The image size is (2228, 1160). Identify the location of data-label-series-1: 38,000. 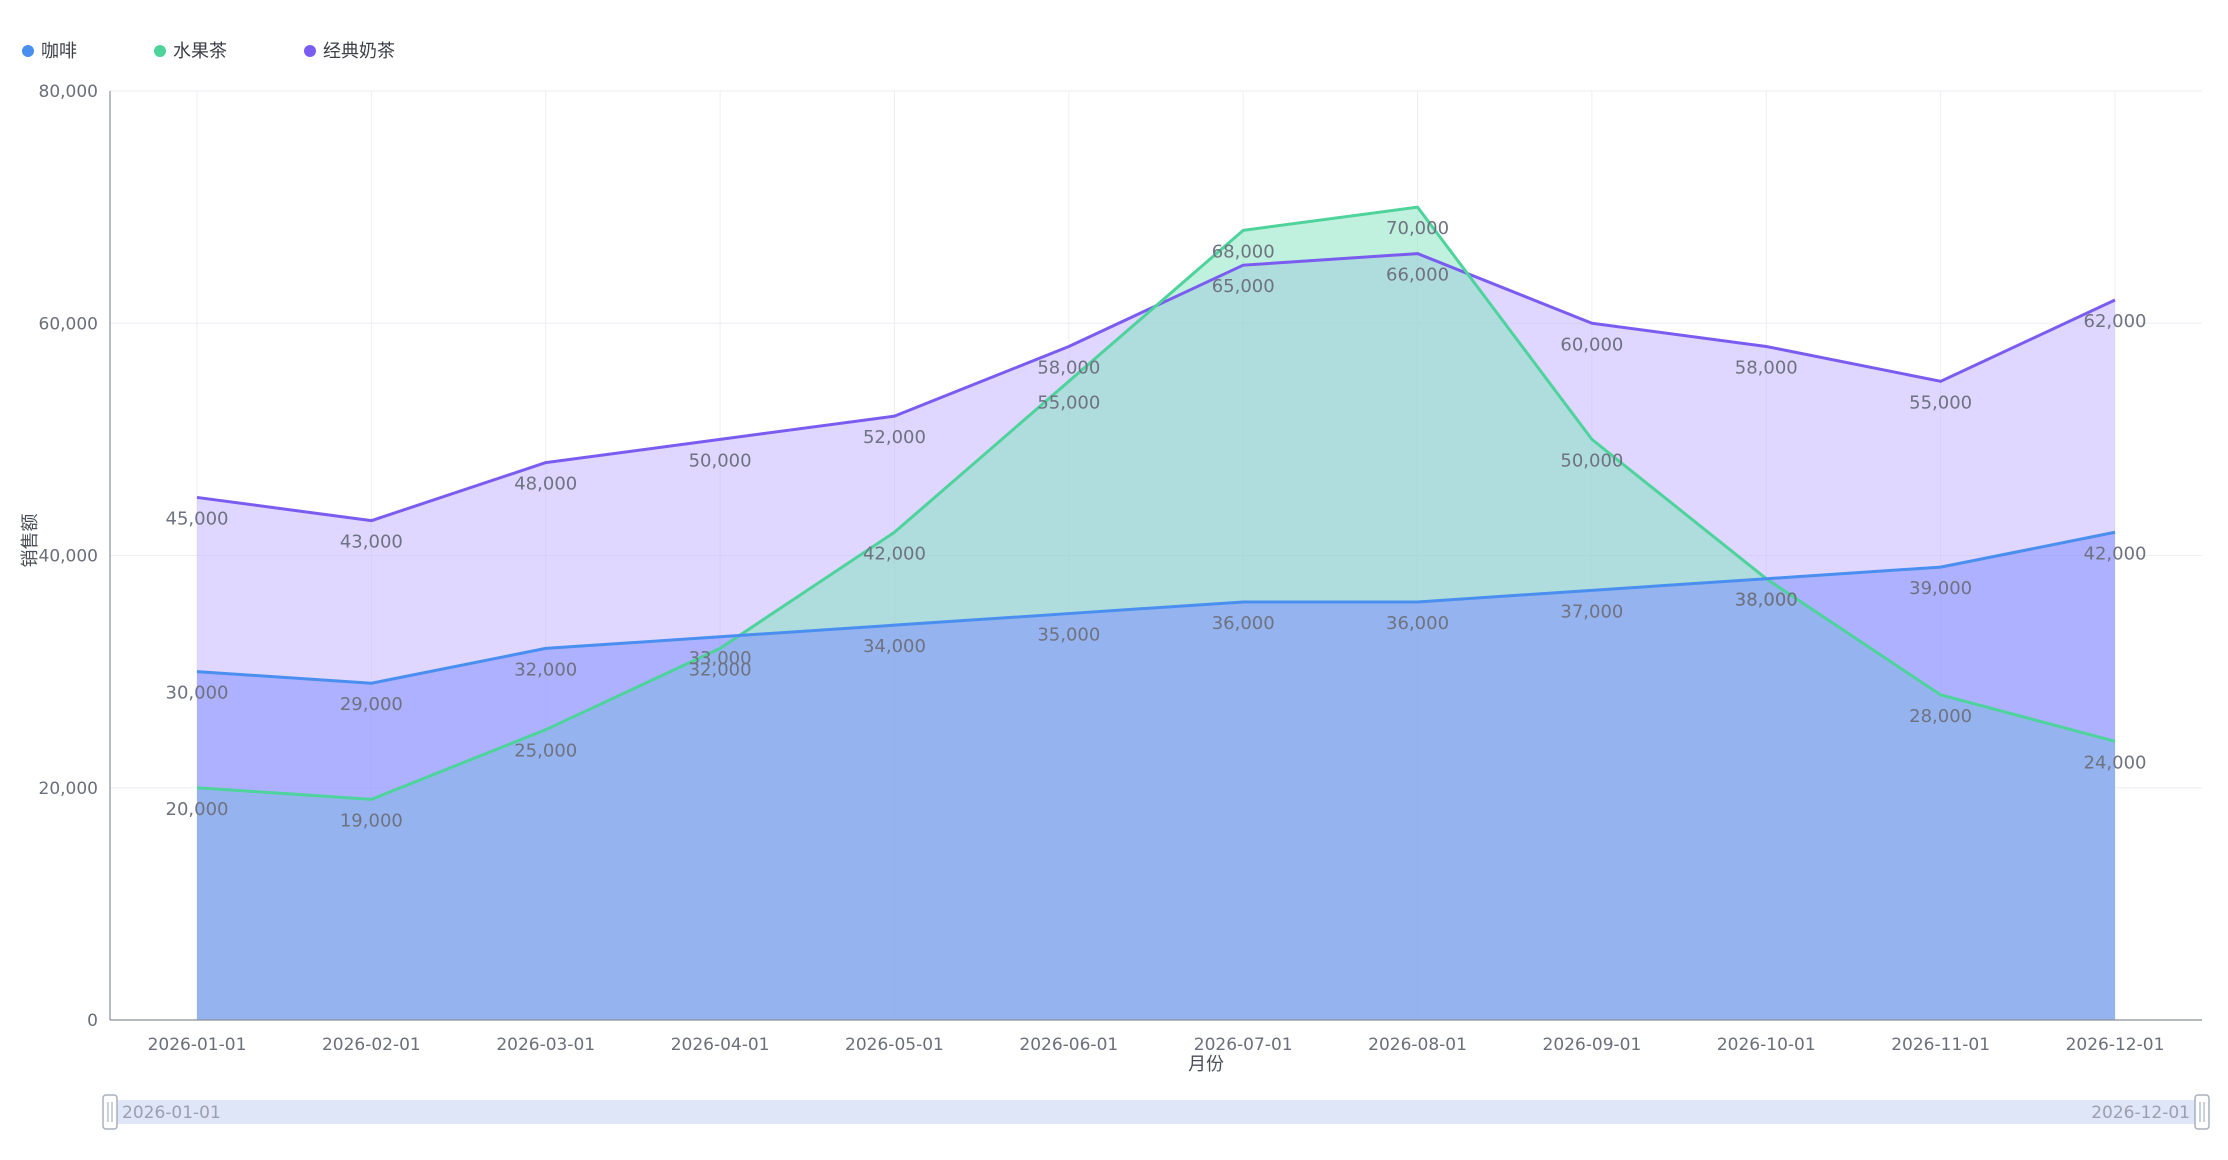
(1766, 600).